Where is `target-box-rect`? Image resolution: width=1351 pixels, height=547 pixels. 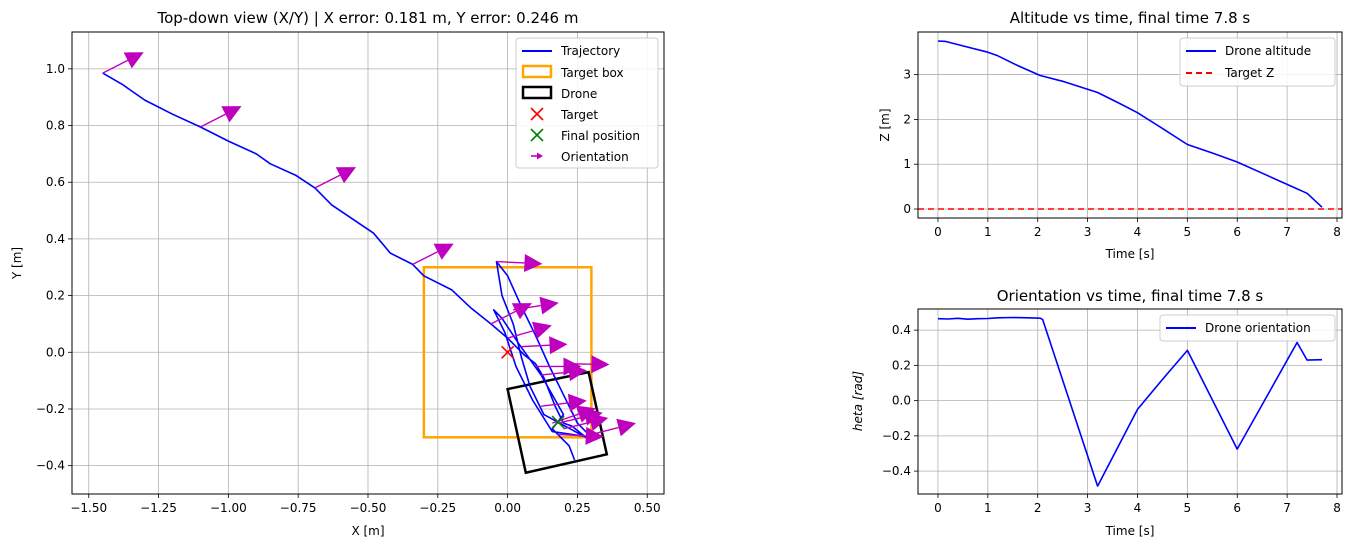 target-box-rect is located at coordinates (507, 352).